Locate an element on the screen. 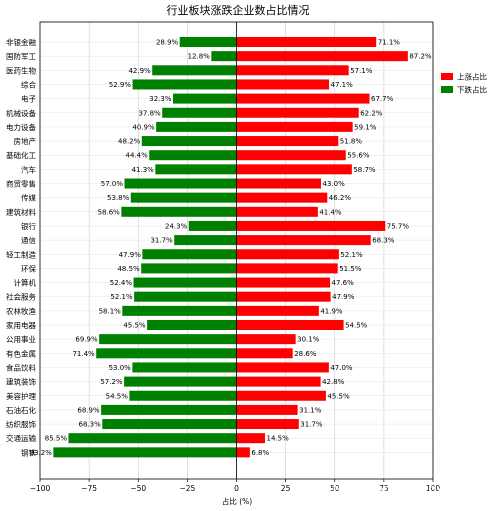 The image size is (500, 511). data-label-up: 43.0% is located at coordinates (333, 184).